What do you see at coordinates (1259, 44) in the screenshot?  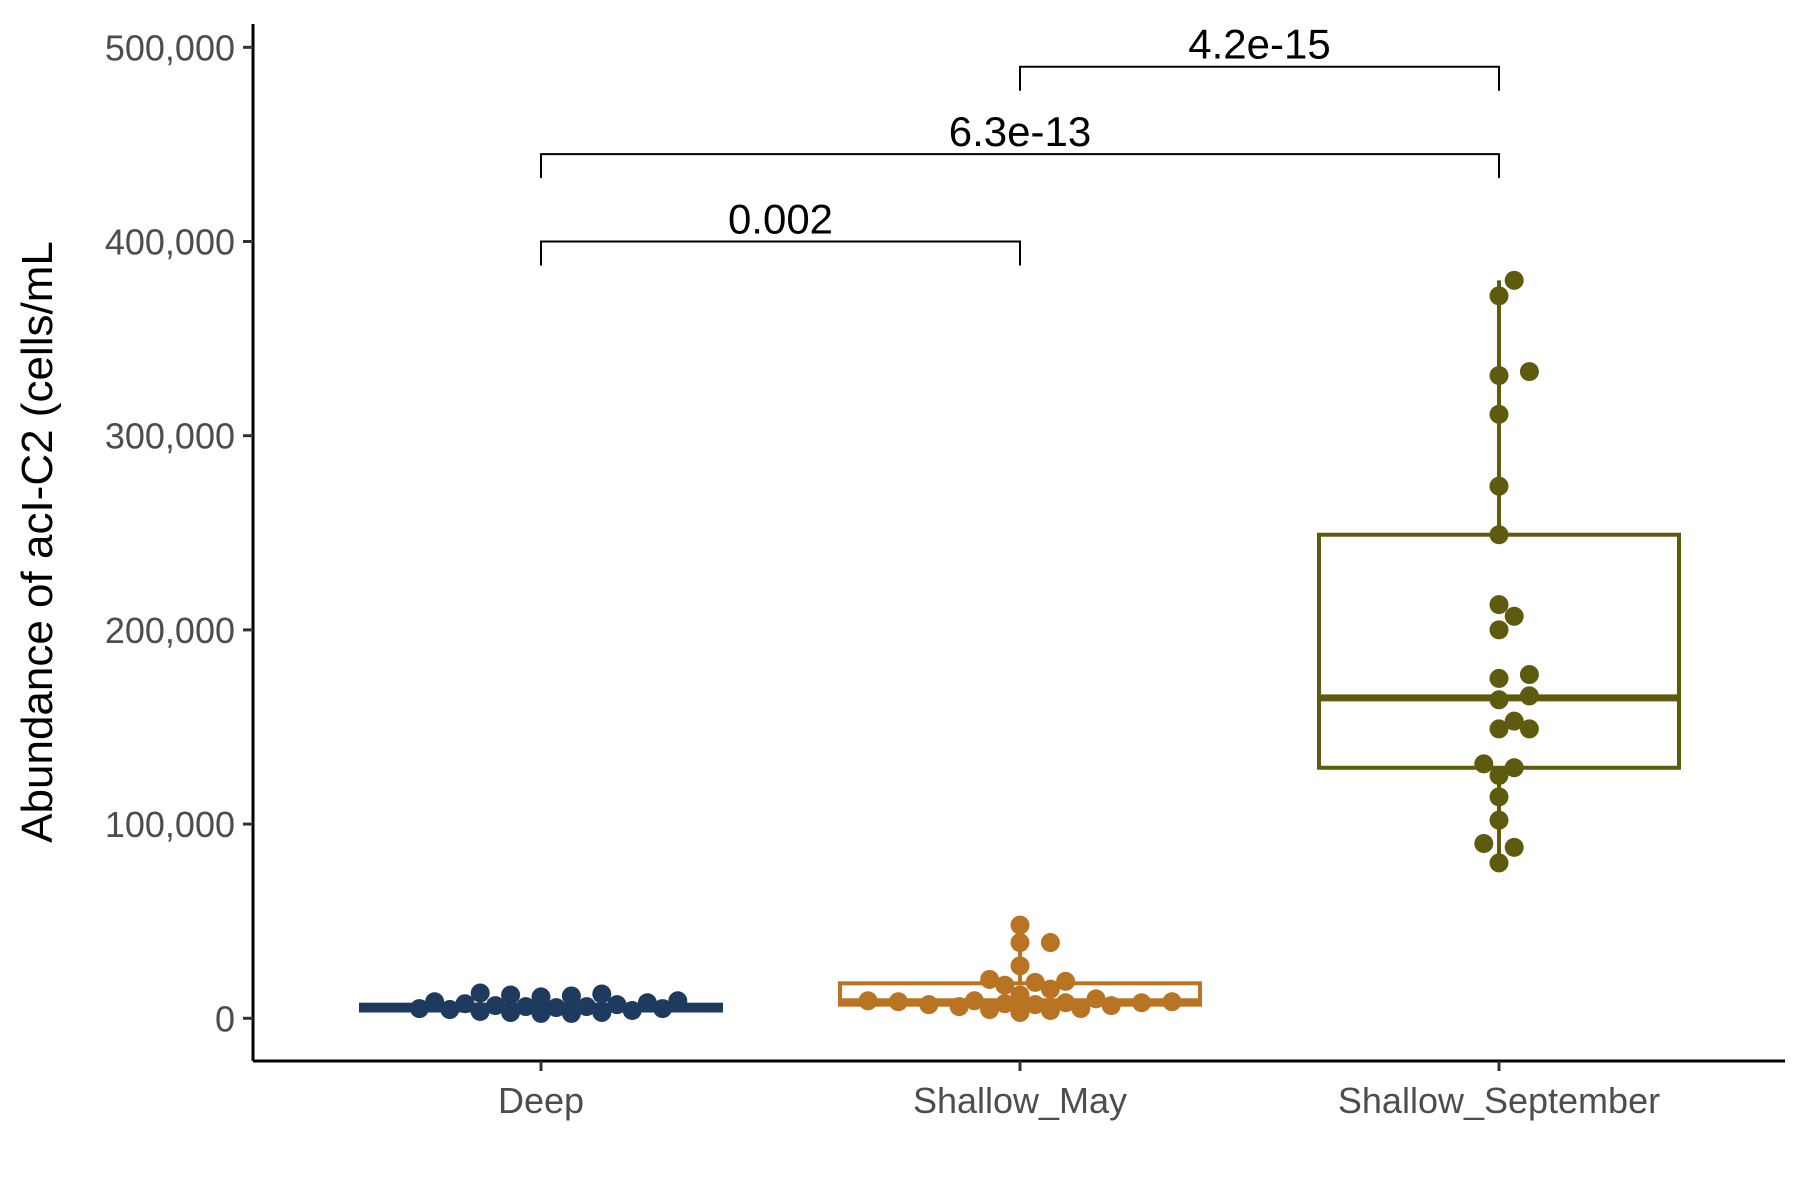 I see `p-value-label: 4.2e-15` at bounding box center [1259, 44].